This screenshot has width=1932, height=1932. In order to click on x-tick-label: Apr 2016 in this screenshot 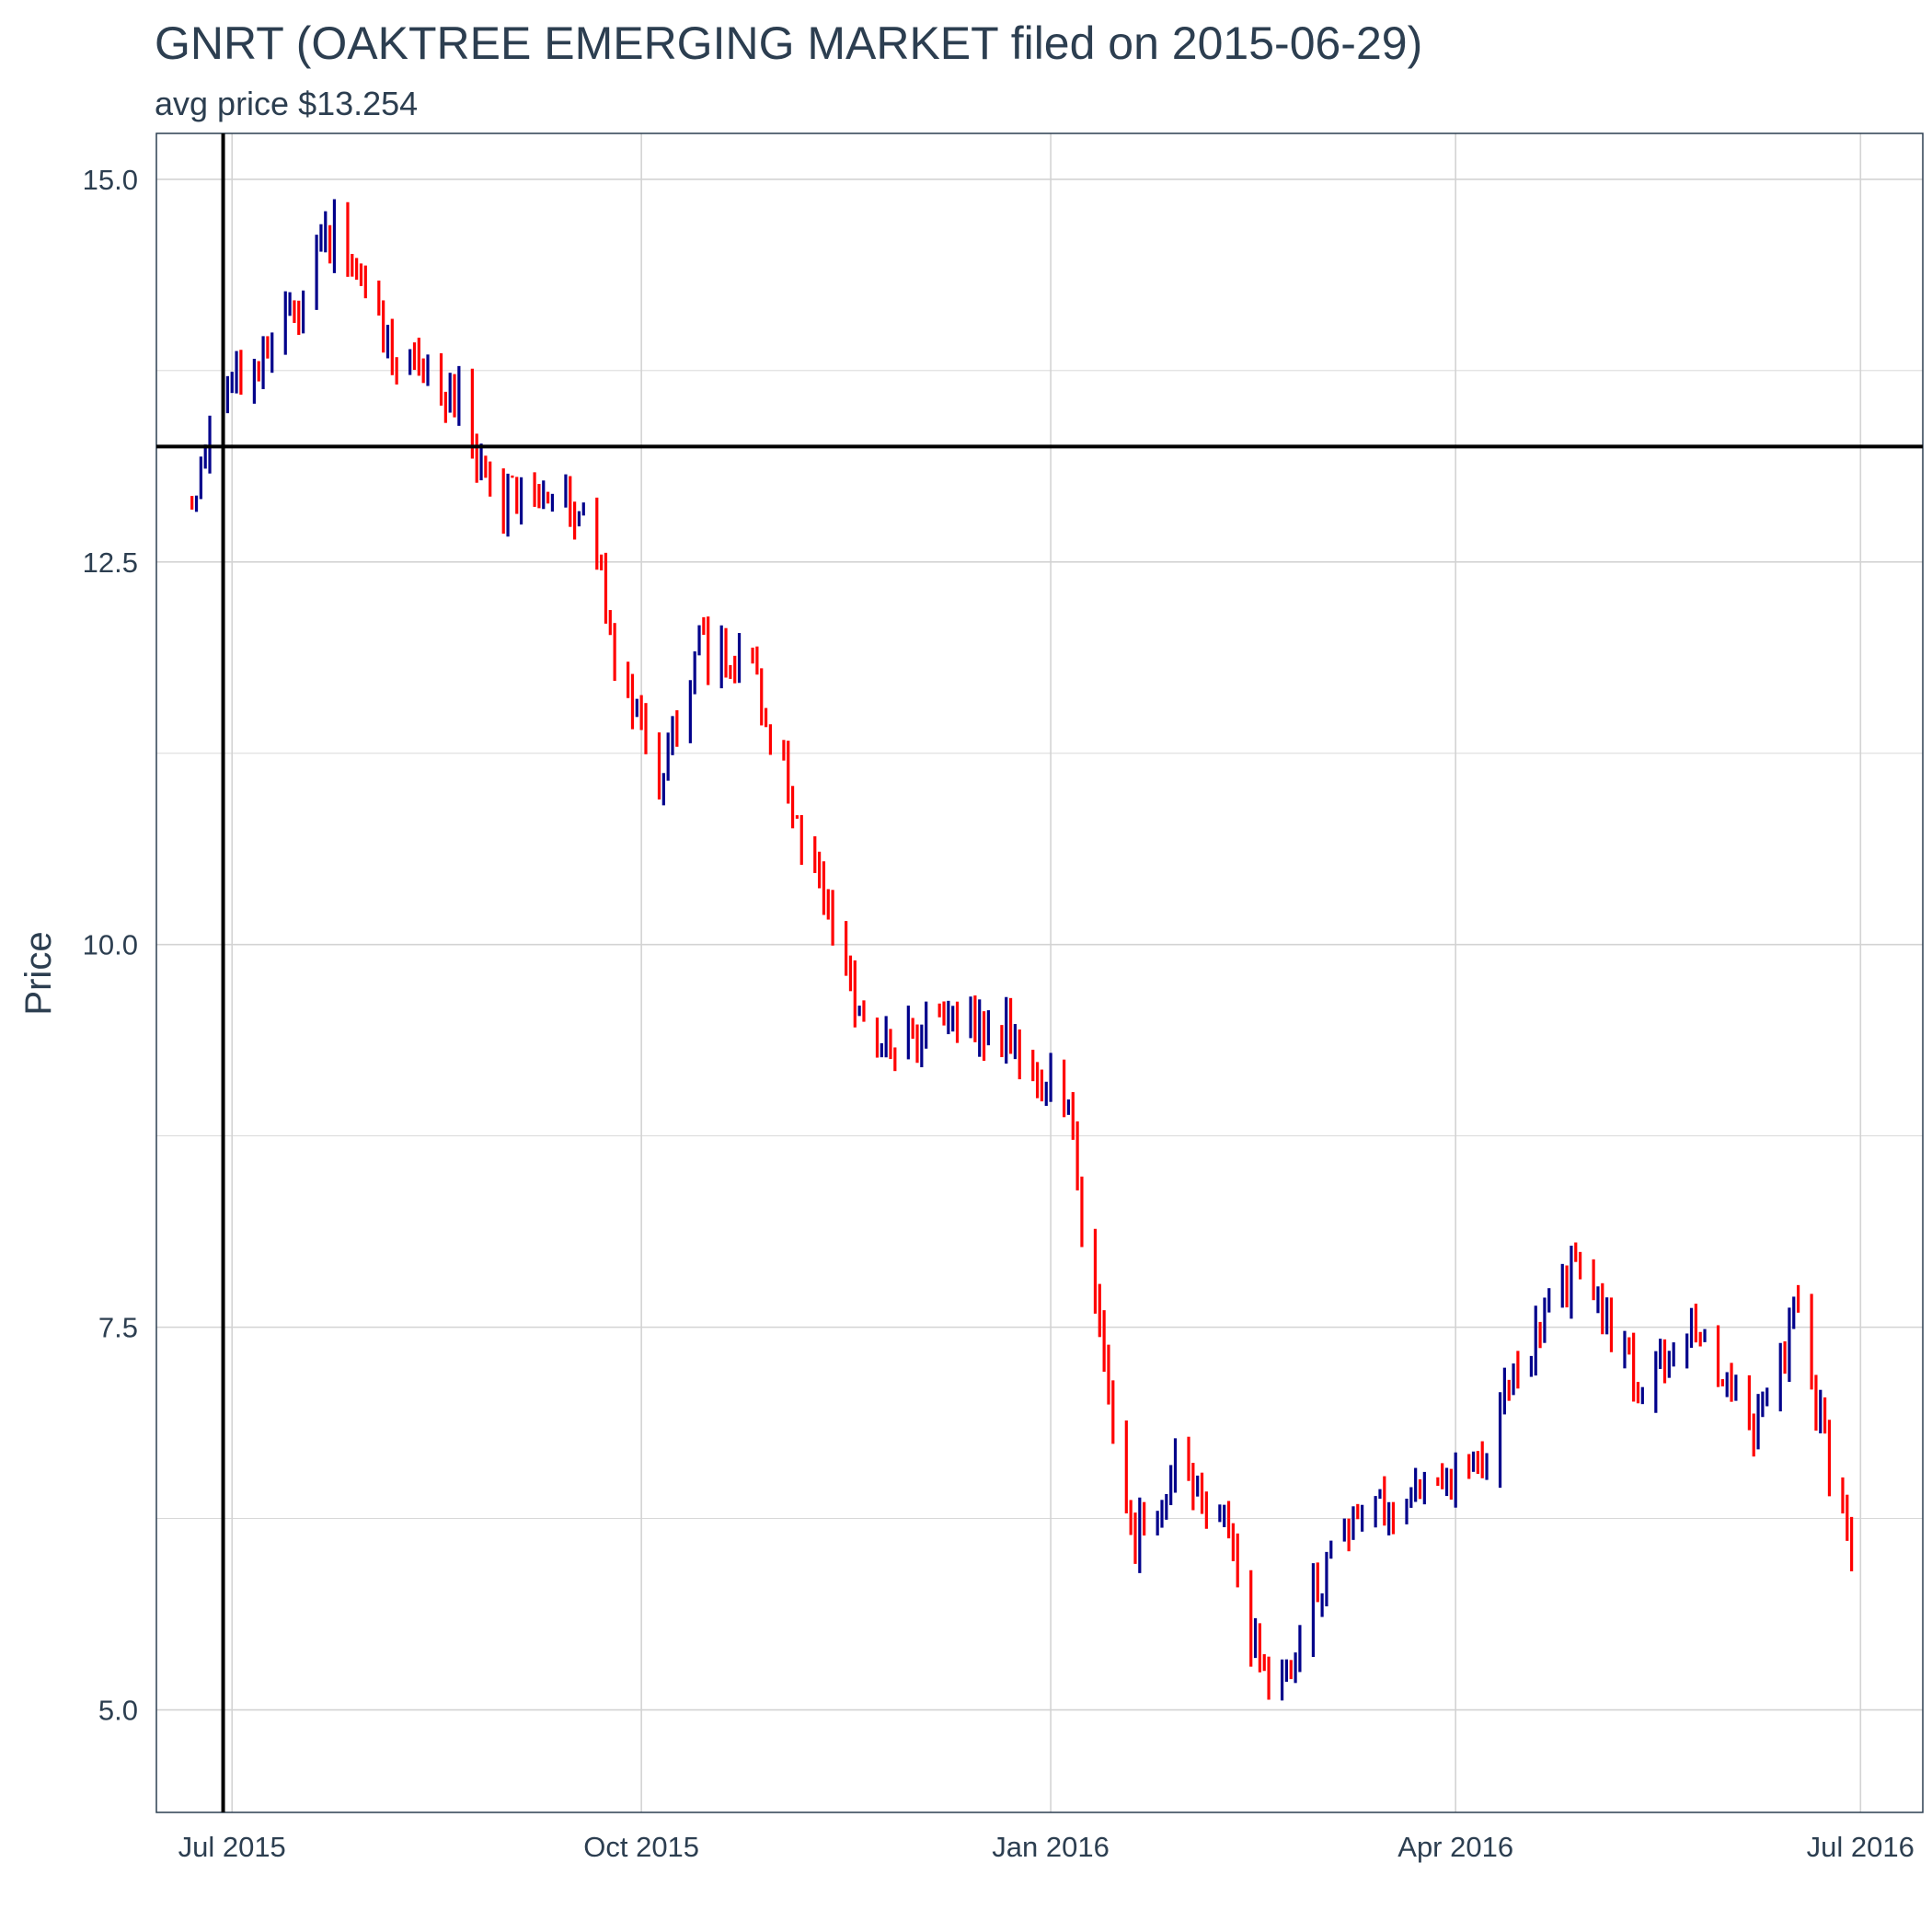, I will do `click(1455, 1847)`.